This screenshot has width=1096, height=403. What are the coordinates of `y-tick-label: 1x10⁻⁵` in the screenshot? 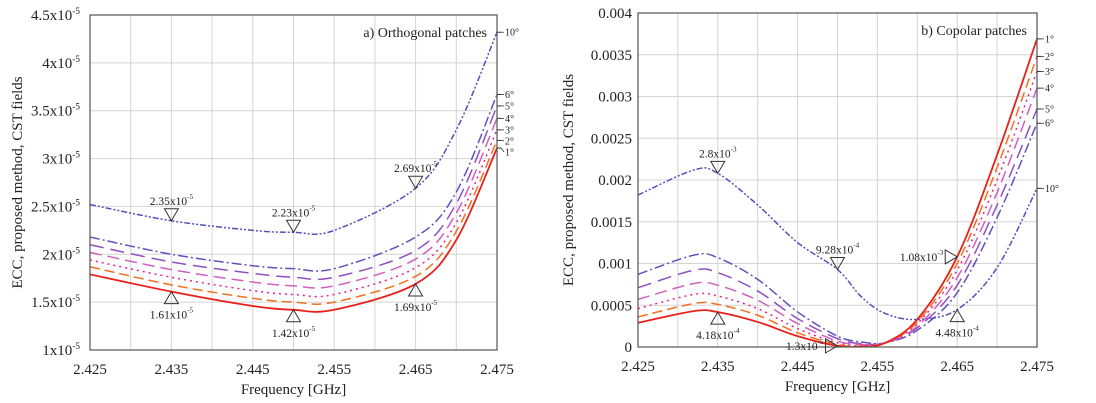 It's located at (61, 350).